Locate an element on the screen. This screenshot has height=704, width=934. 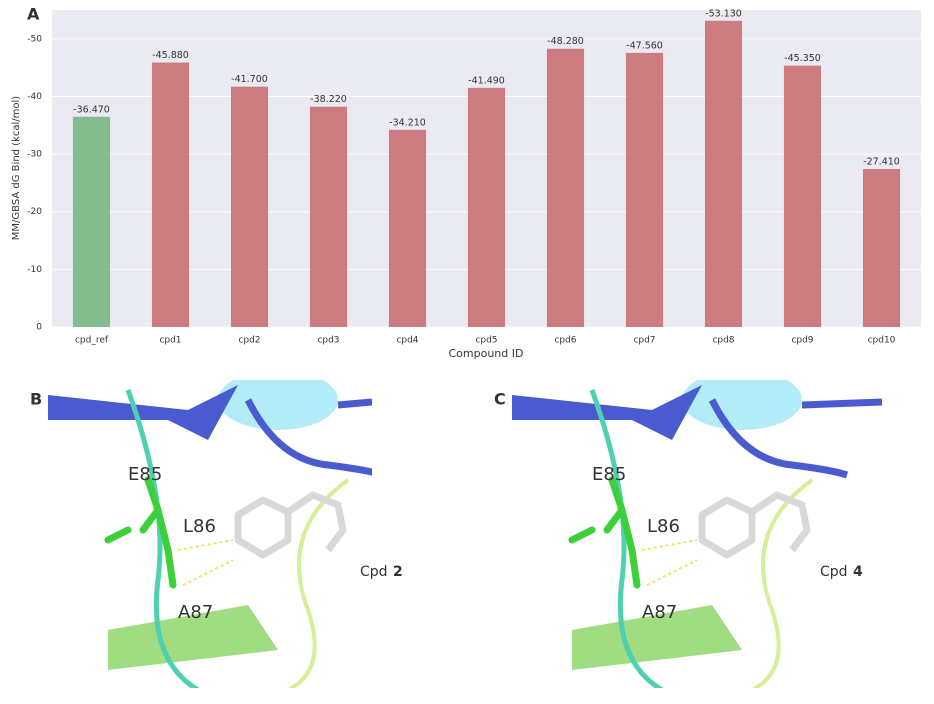
x-tick-label: cpd2 is located at coordinates (249, 341).